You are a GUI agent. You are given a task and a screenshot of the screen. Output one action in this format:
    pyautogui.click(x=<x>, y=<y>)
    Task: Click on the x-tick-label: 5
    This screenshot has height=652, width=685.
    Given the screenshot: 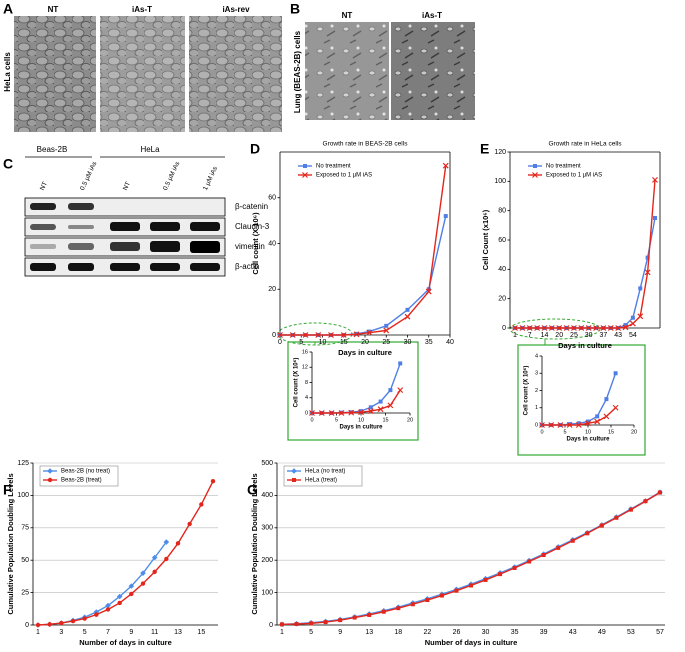 What is the action you would take?
    pyautogui.click(x=564, y=432)
    